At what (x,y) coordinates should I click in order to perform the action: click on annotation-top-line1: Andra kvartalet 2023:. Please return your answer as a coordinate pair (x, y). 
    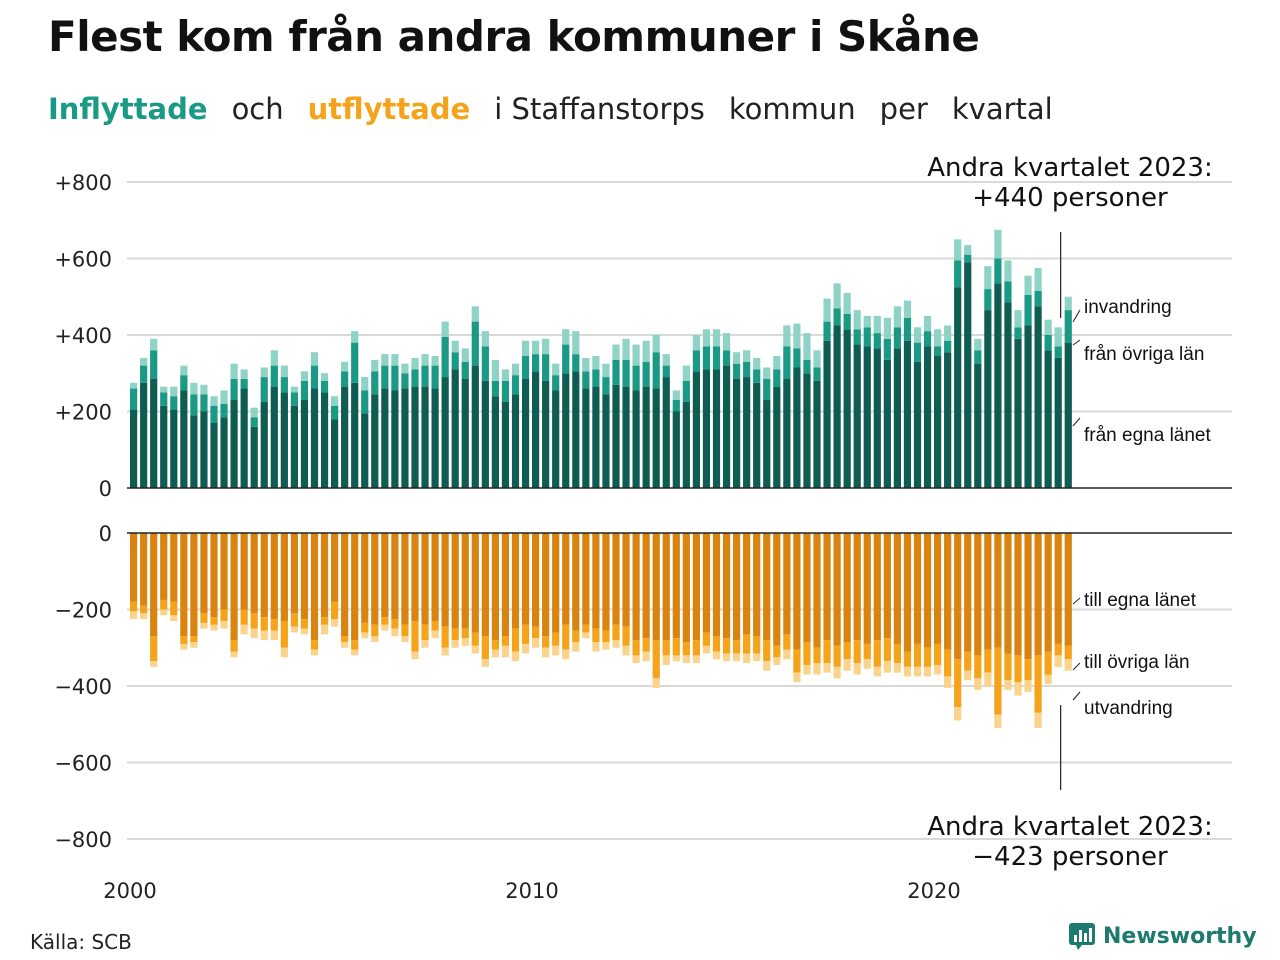
    Looking at the image, I should click on (1069, 168).